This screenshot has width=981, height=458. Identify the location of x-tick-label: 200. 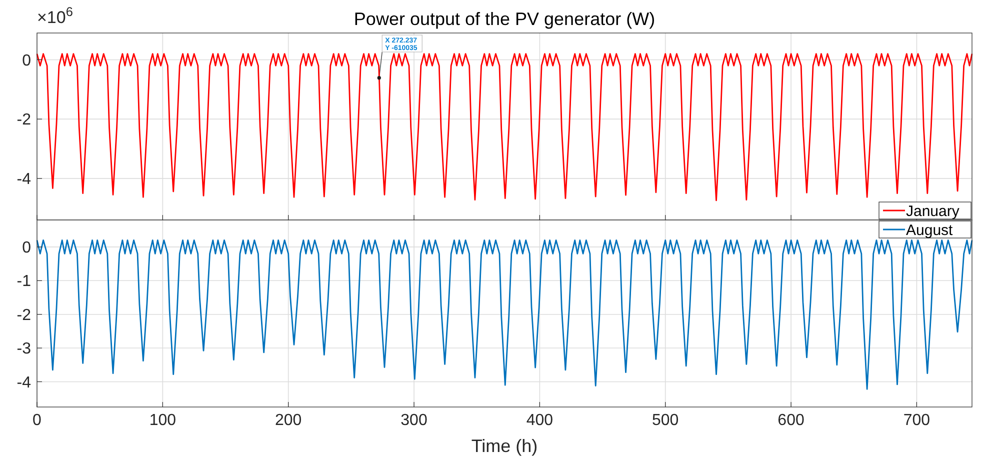
(288, 420).